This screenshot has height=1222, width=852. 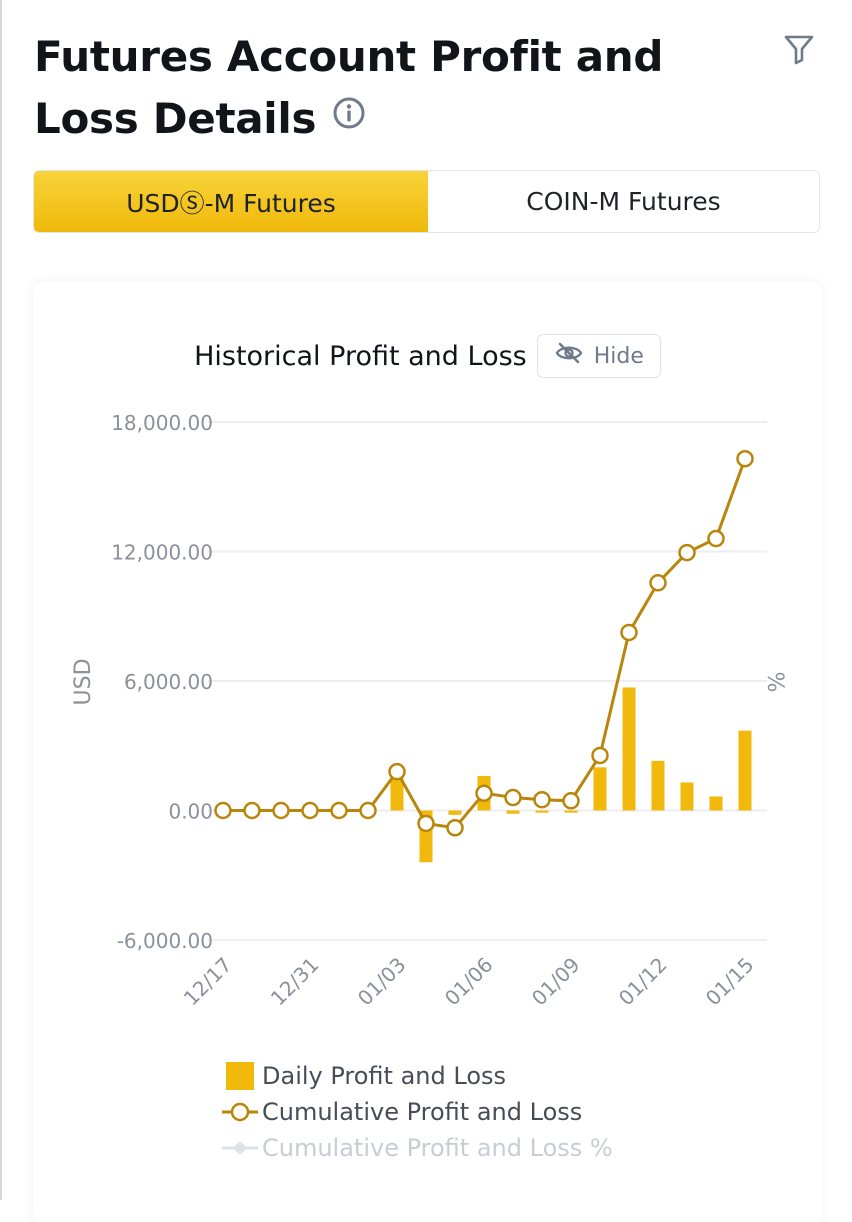 I want to click on legend-percent-swatch, so click(x=240, y=1148).